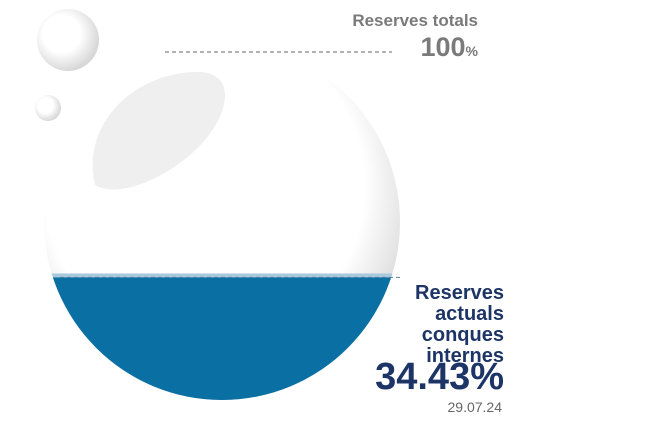 This screenshot has width=650, height=445. Describe the element at coordinates (459, 324) in the screenshot. I see `current-label: Reserves actuals conques internes` at that location.